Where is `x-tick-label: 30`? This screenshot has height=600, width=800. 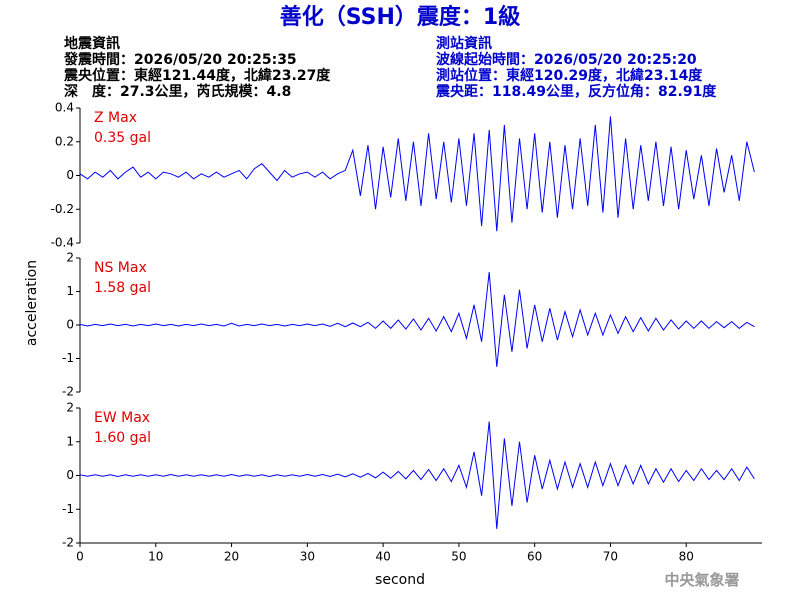
x-tick-label: 30 is located at coordinates (307, 557).